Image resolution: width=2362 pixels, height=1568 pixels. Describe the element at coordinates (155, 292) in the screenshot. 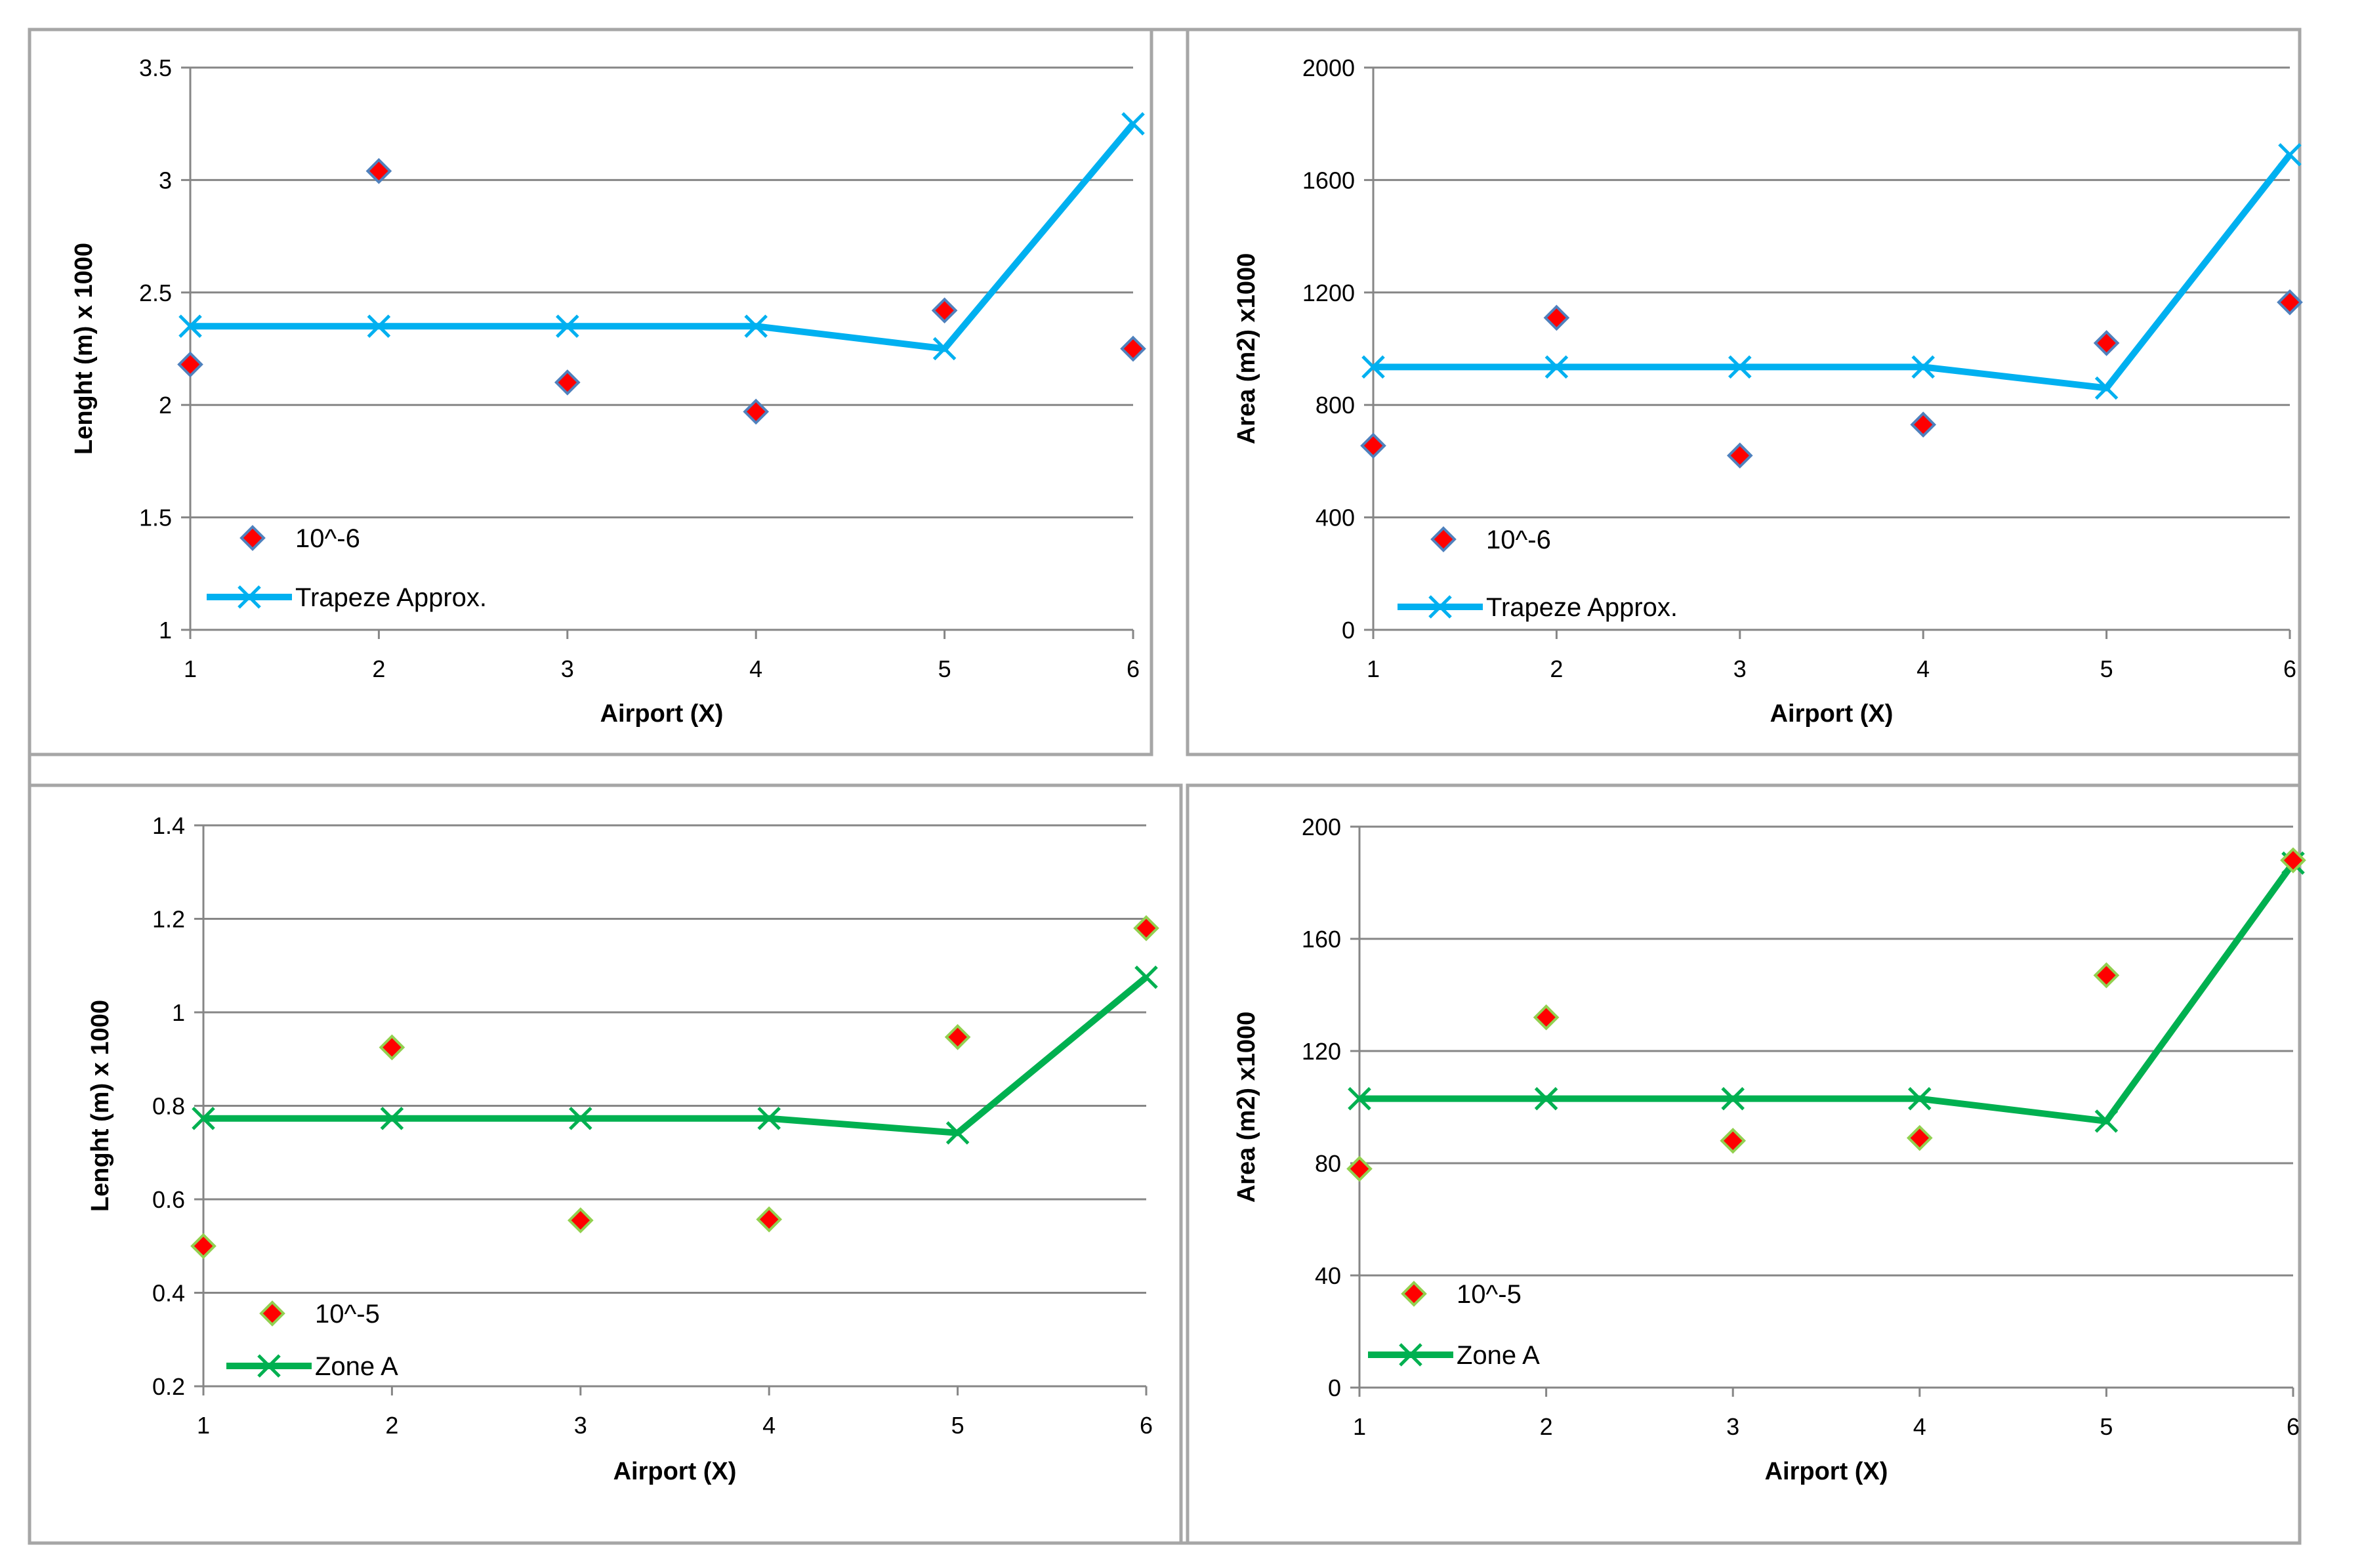

I see `y-tick-label: 2.5` at that location.